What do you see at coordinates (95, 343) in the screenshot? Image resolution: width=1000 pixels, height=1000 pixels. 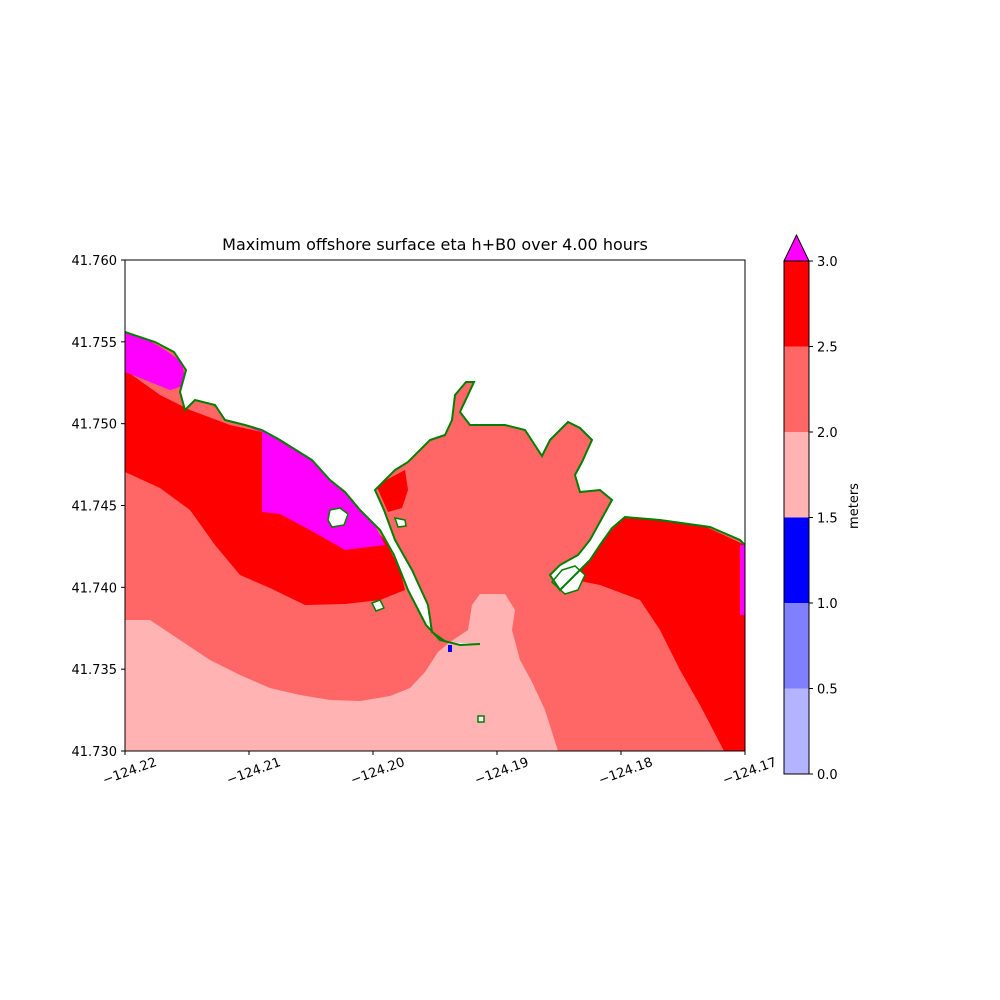 I see `y-tick-label: 41.755` at bounding box center [95, 343].